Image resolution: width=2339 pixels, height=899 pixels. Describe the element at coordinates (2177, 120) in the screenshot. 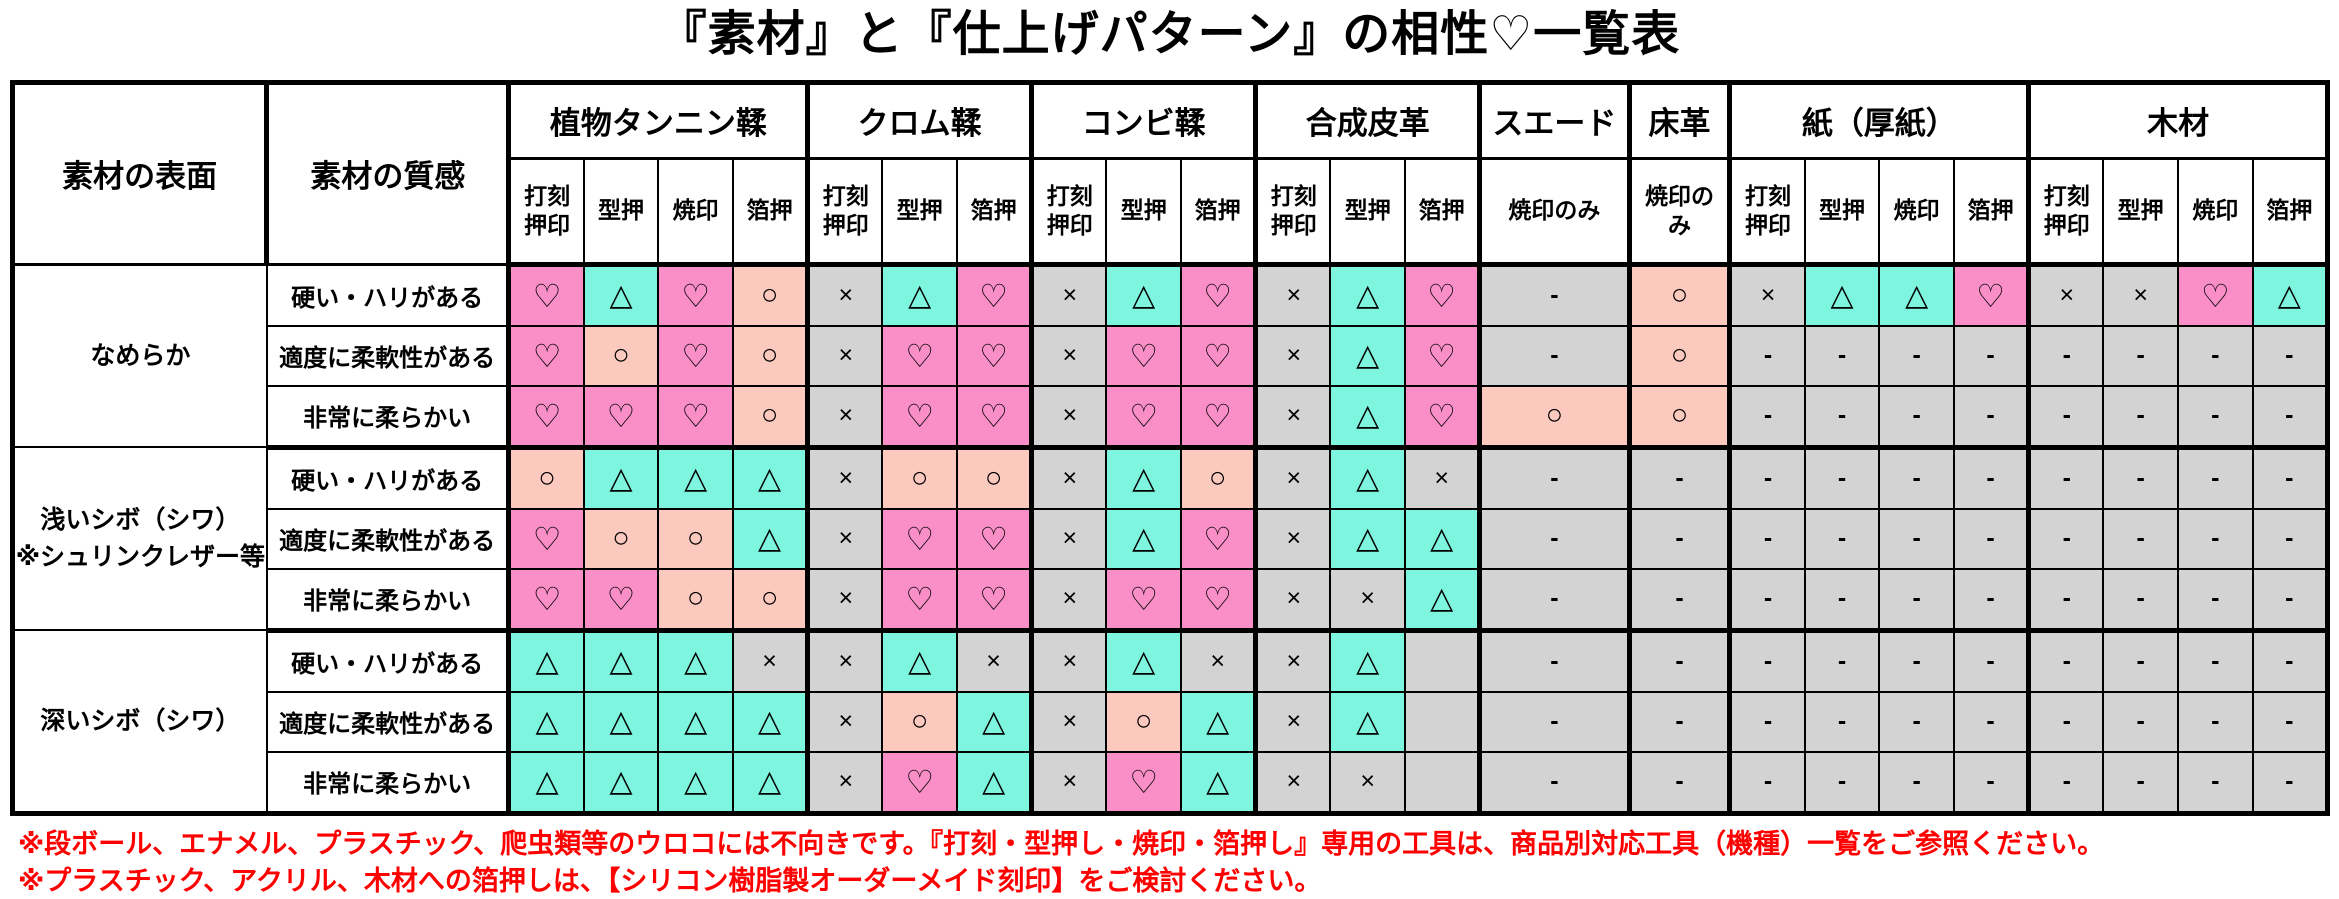

I see `column-group-header: 木材` at that location.